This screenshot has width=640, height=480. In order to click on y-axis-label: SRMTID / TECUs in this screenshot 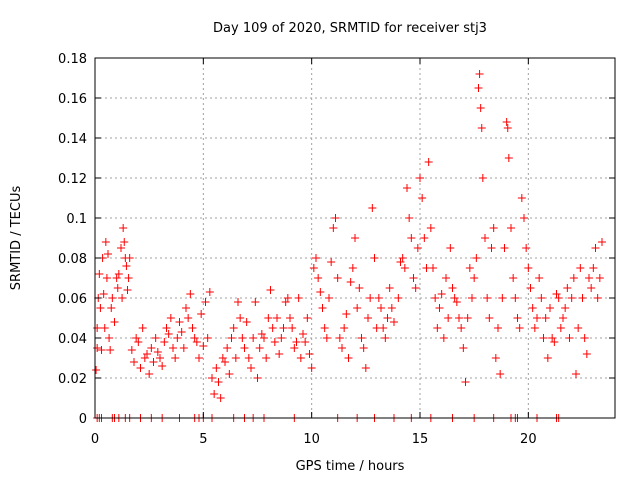, I will do `click(16, 238)`.